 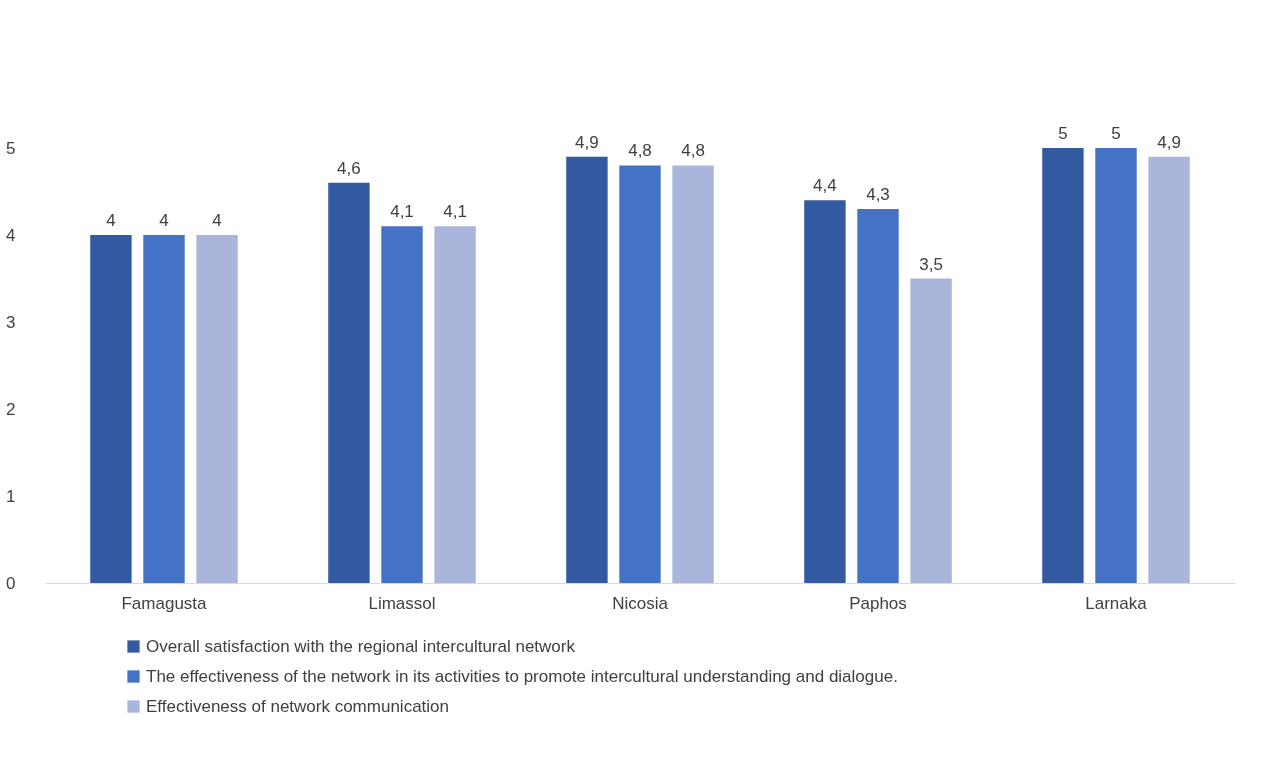 I want to click on x-tick-label: Famagusta, so click(x=164, y=603).